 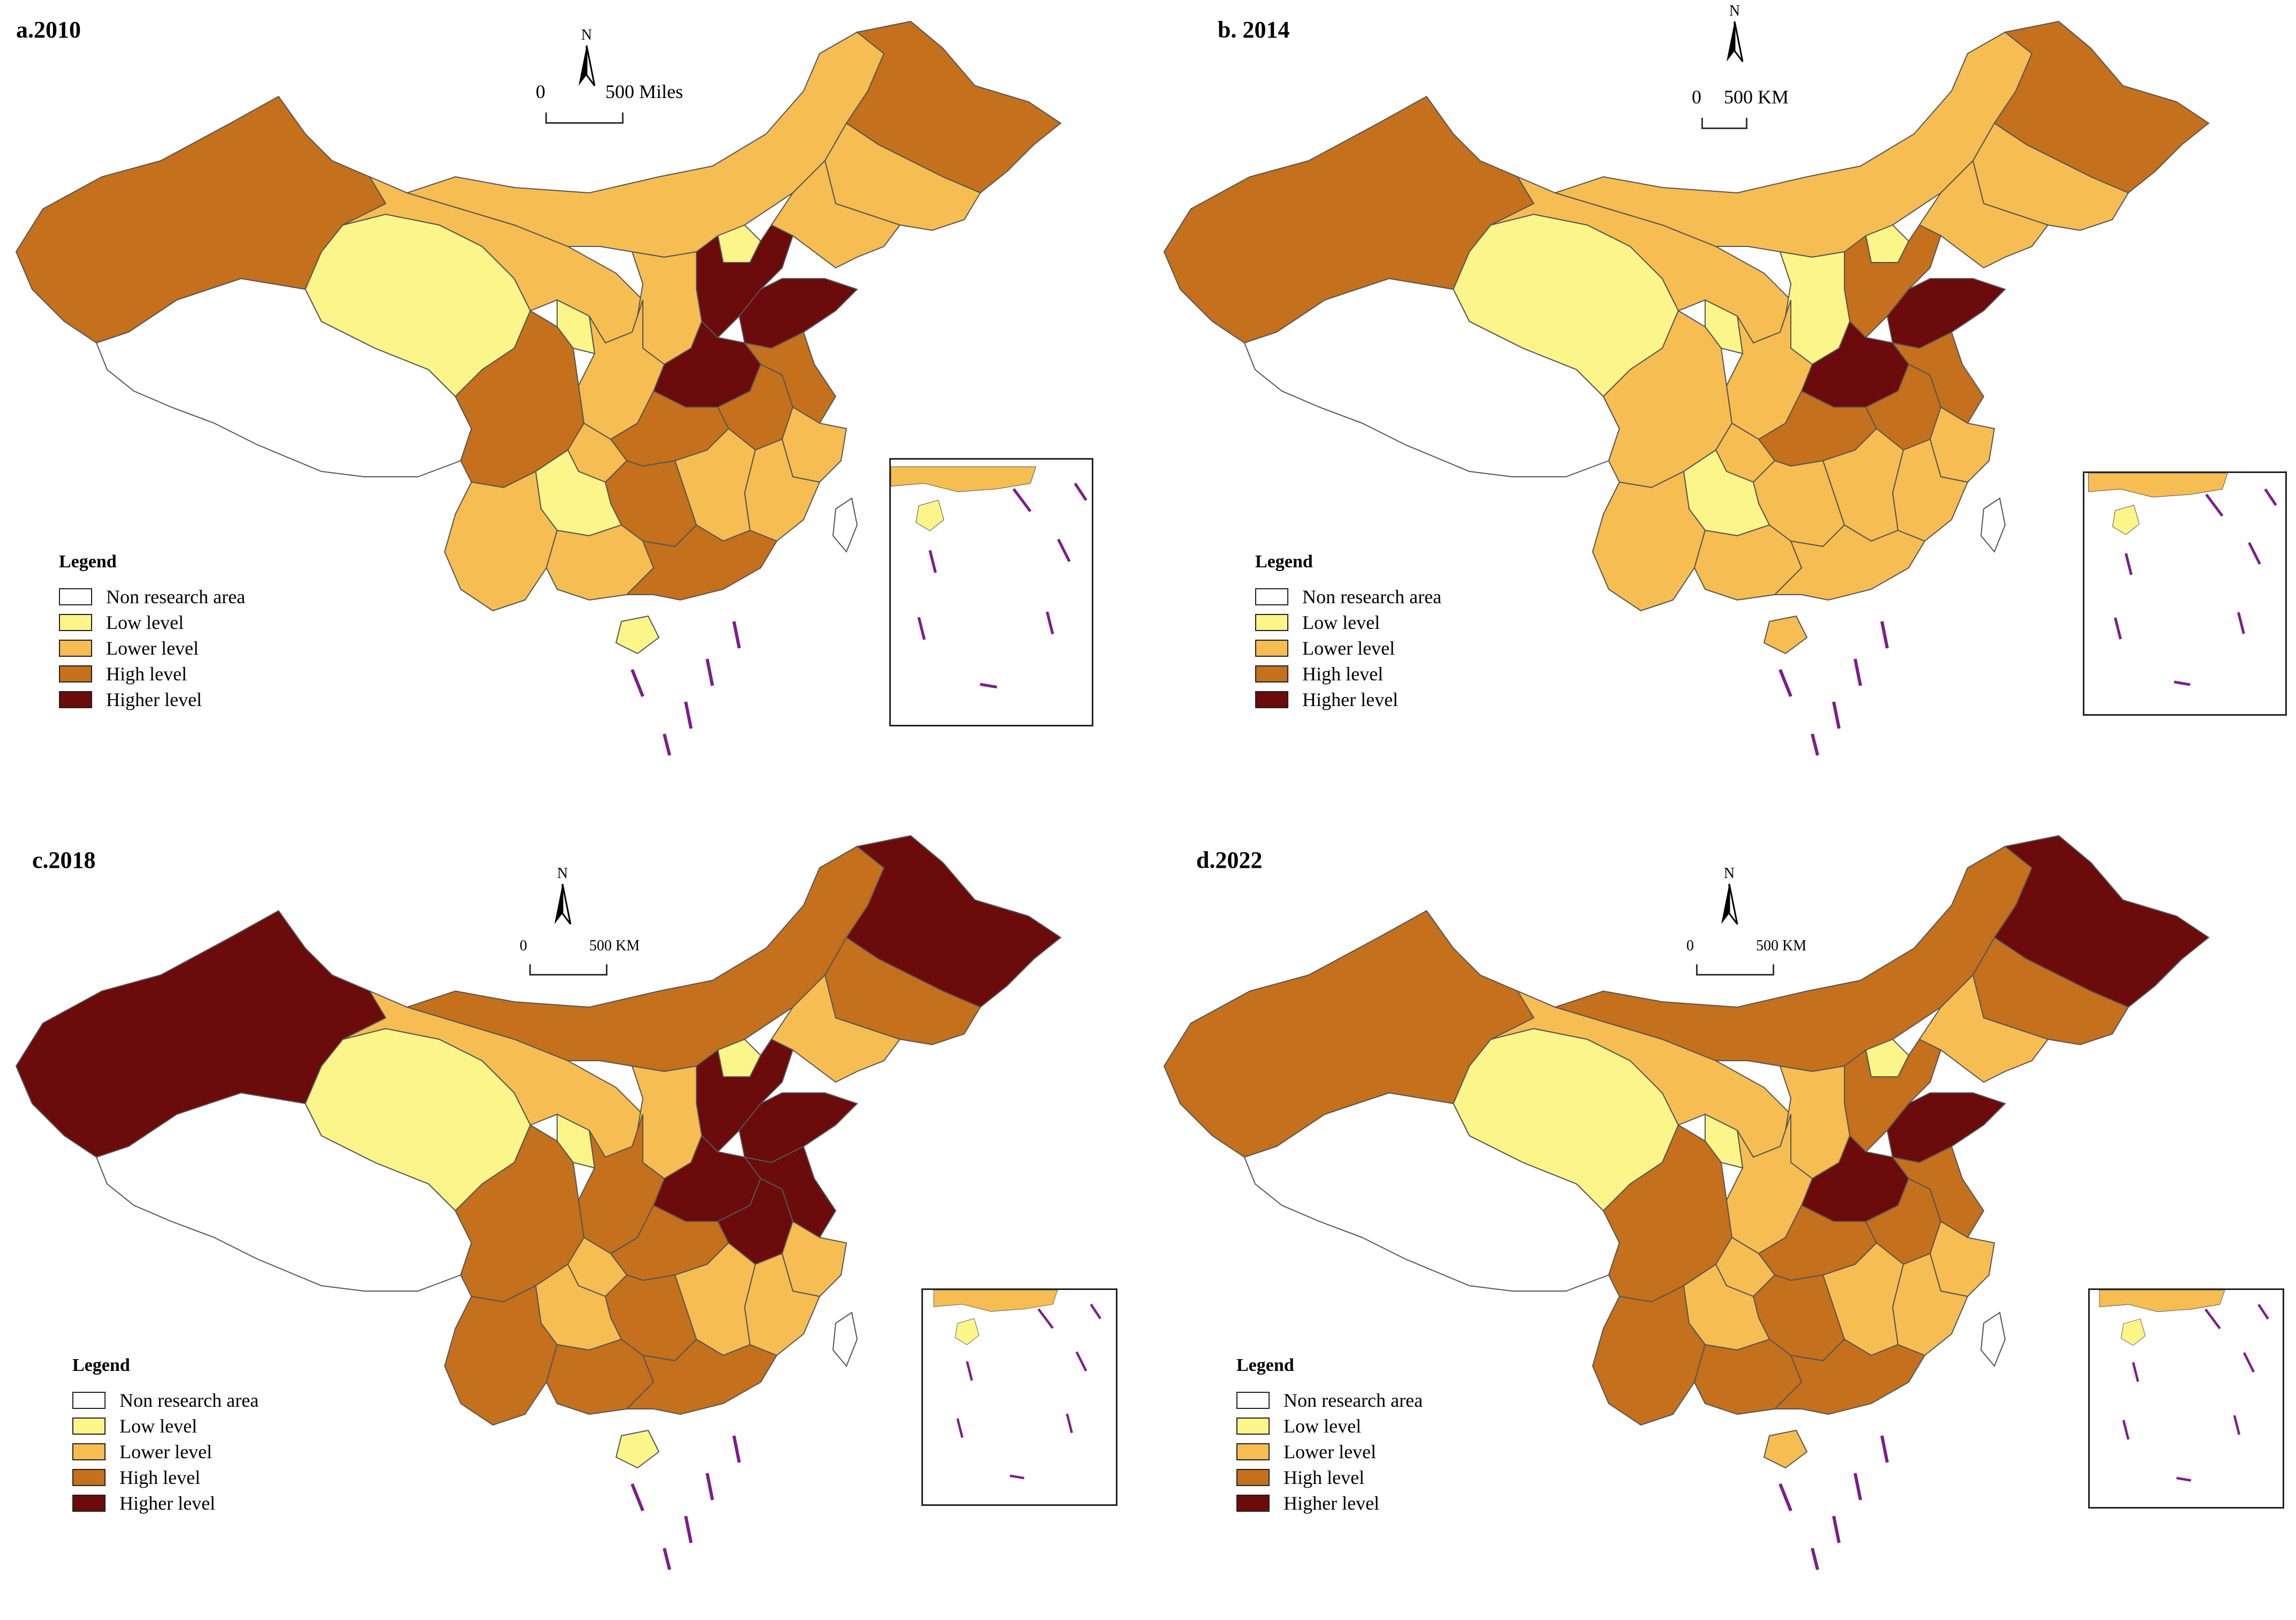 I want to click on panel-title: c.2018, so click(x=64, y=860).